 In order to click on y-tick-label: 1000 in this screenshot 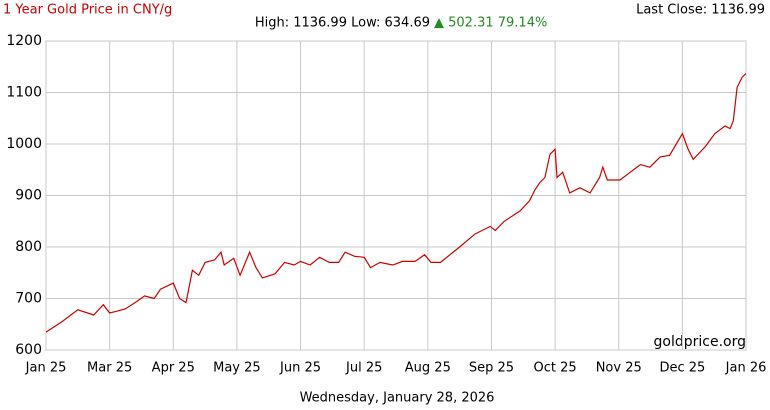, I will do `click(24, 144)`.